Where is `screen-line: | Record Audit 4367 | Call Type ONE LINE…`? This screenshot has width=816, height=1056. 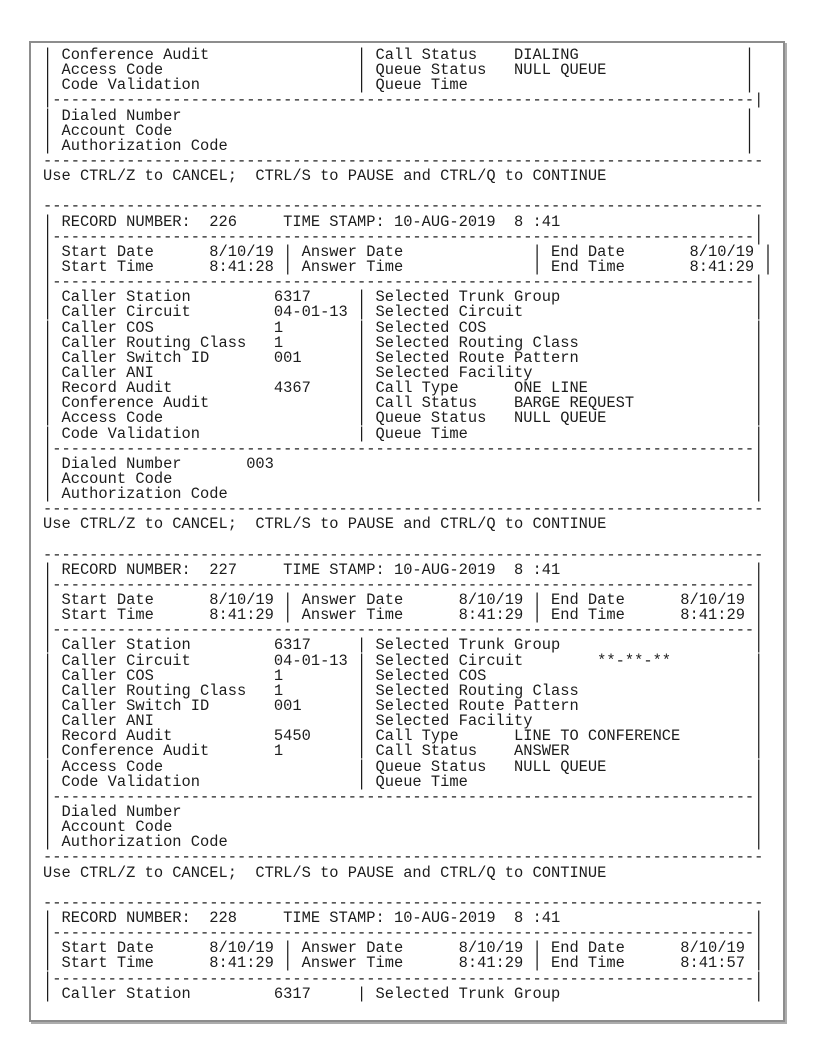
screen-line: | Record Audit 4367 | Call Type ONE LINE… is located at coordinates (403, 388).